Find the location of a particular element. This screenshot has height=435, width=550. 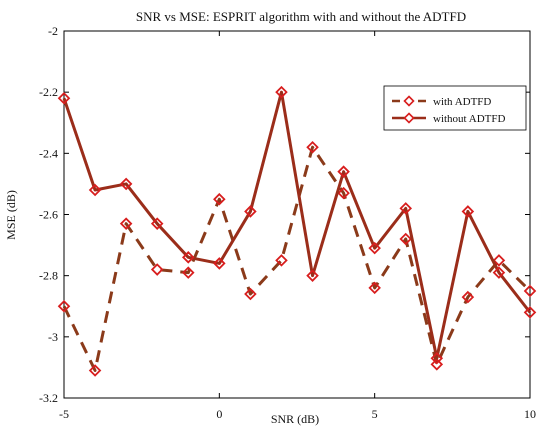

legend: with ADTFD without ADTFD is located at coordinates (455, 108).